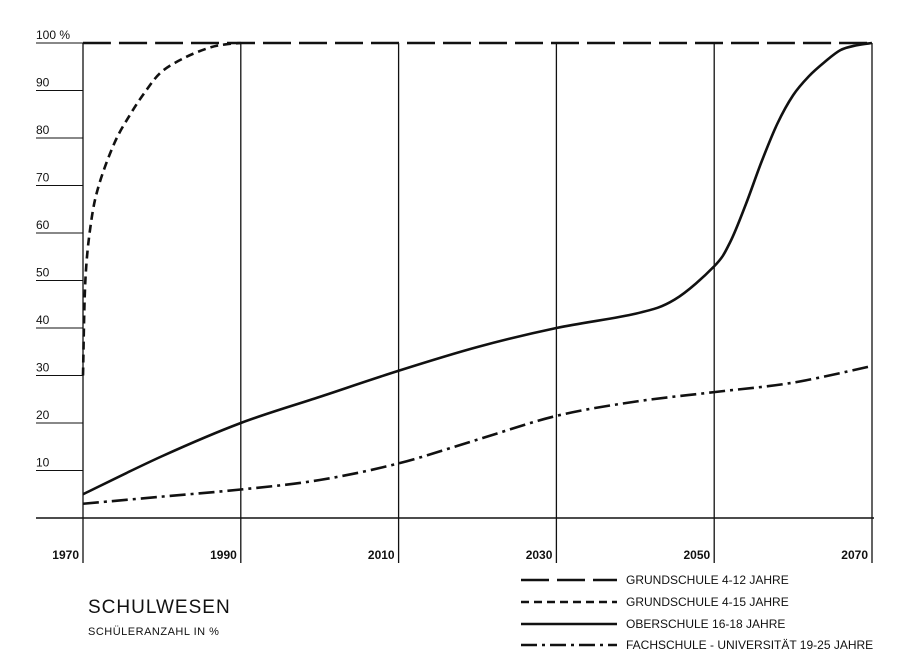  I want to click on y-tick-label-100: 100 %, so click(53, 35).